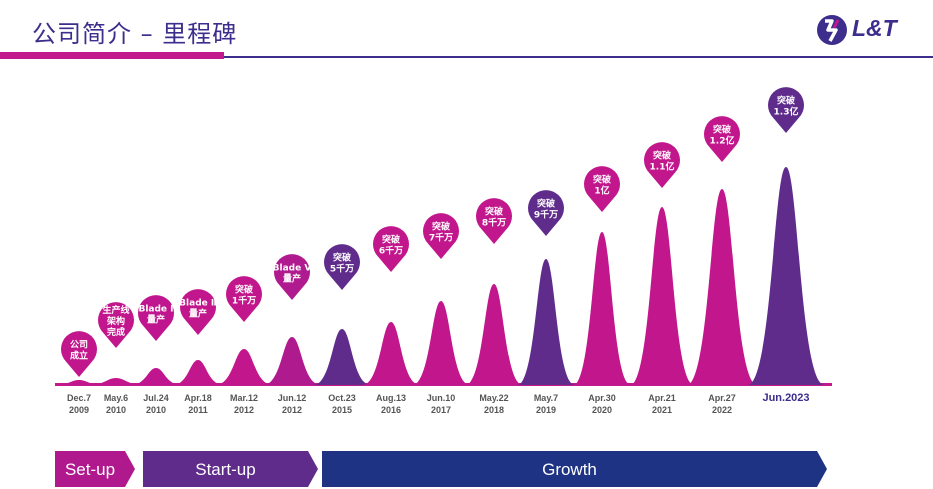 This screenshot has width=933, height=489. What do you see at coordinates (156, 355) in the screenshot?
I see `milestone-3: Blade Ⅰ量产 Jul.24 2010` at bounding box center [156, 355].